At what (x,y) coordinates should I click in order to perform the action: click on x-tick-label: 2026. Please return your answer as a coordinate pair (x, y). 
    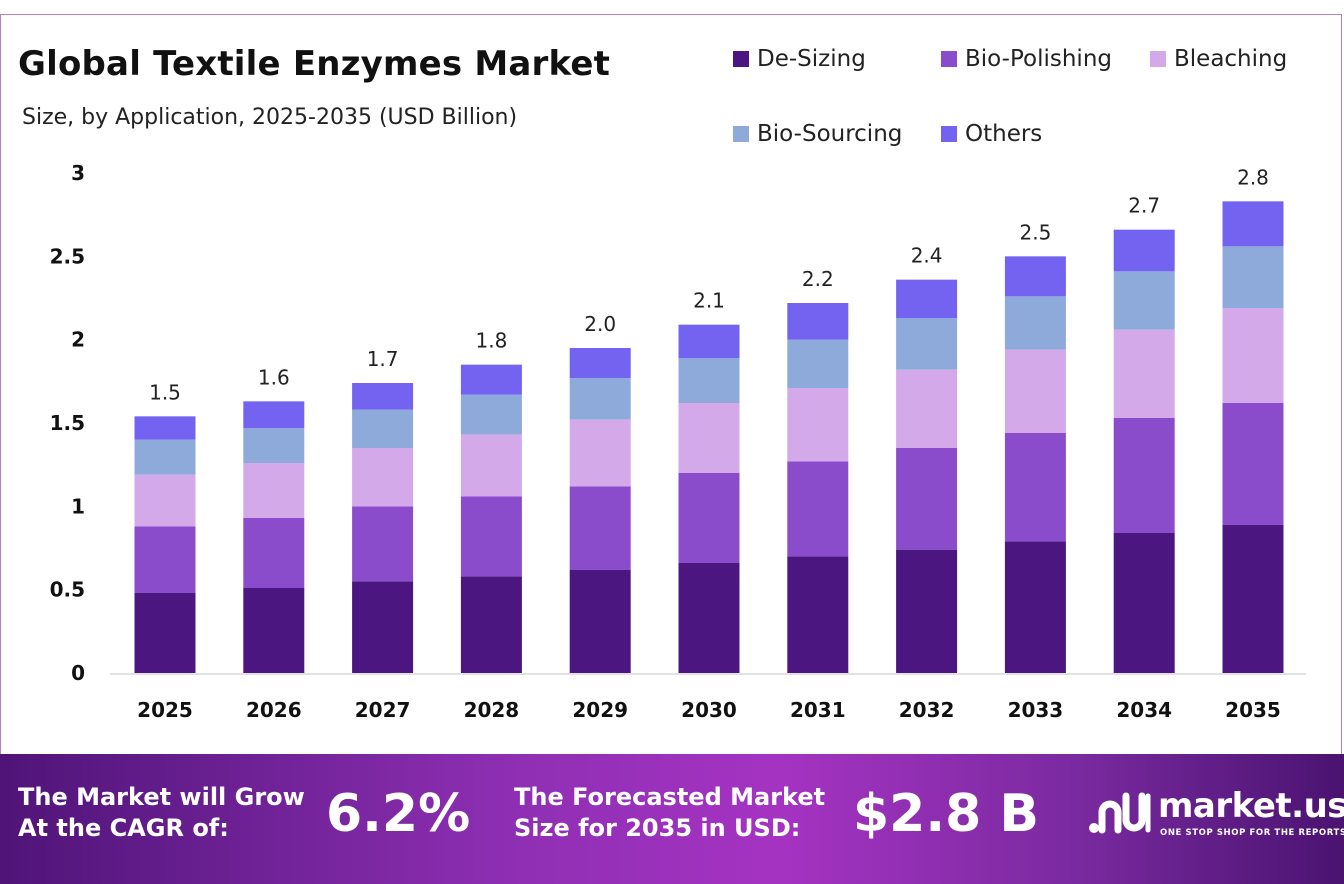
    Looking at the image, I should click on (274, 710).